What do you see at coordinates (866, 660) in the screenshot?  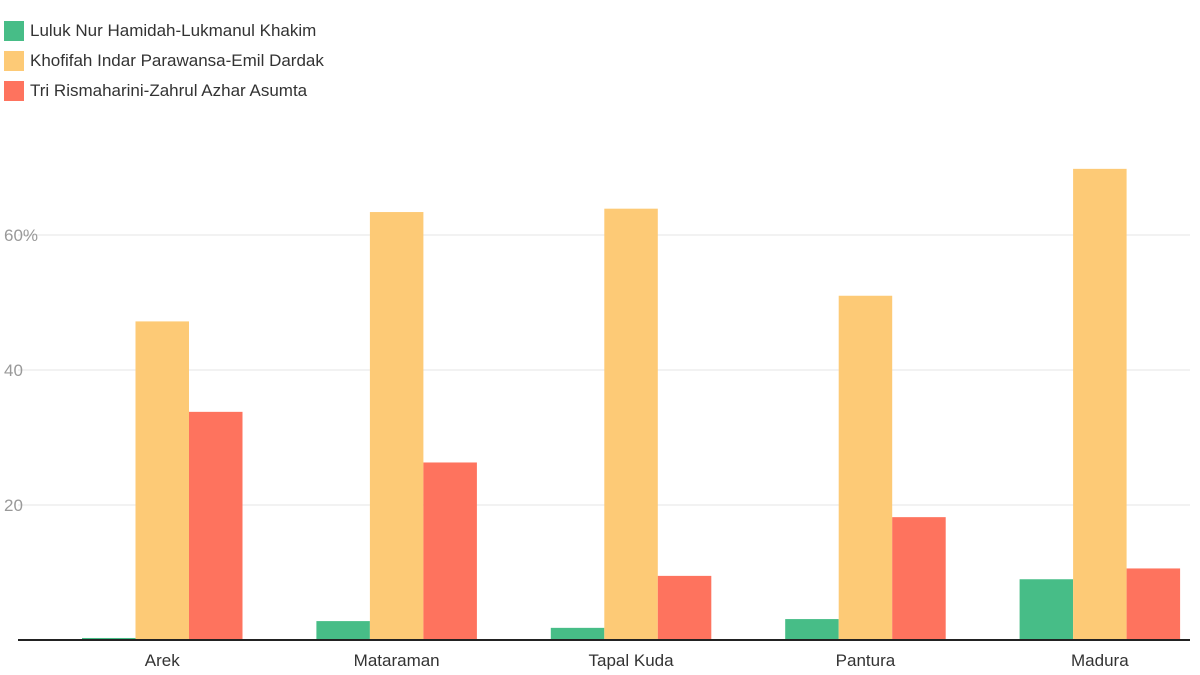 I see `x-tick-label-pantura: Pantura` at bounding box center [866, 660].